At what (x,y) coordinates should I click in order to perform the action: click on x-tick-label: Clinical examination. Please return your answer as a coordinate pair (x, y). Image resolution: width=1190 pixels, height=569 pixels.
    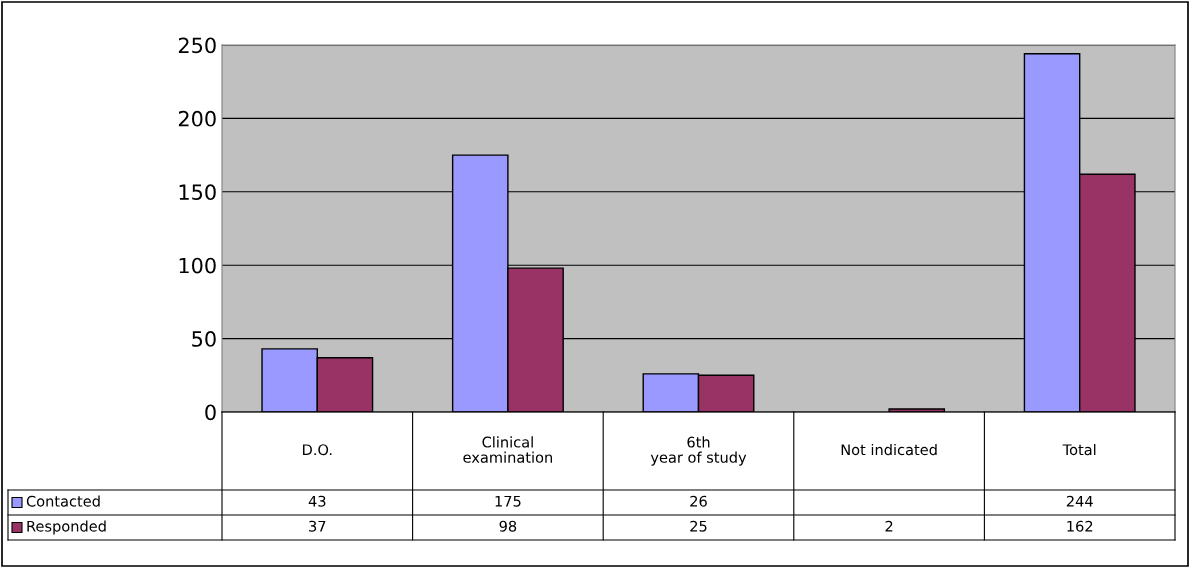
    Looking at the image, I should click on (507, 449).